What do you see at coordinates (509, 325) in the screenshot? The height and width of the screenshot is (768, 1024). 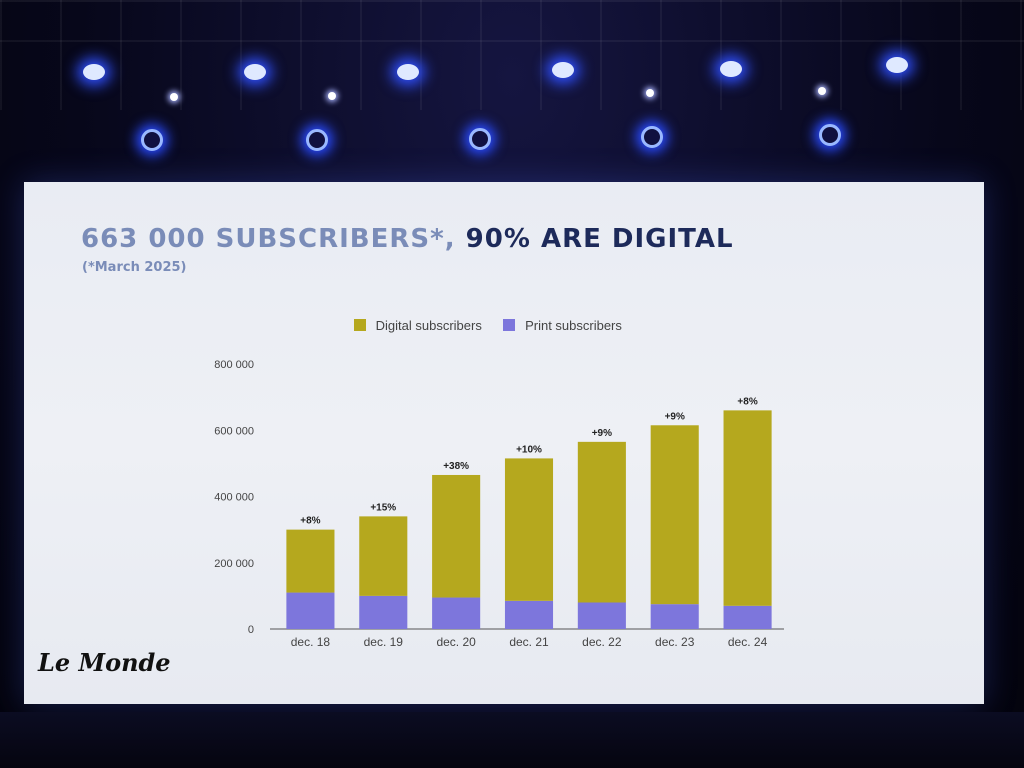 I see `legend-swatch-print` at bounding box center [509, 325].